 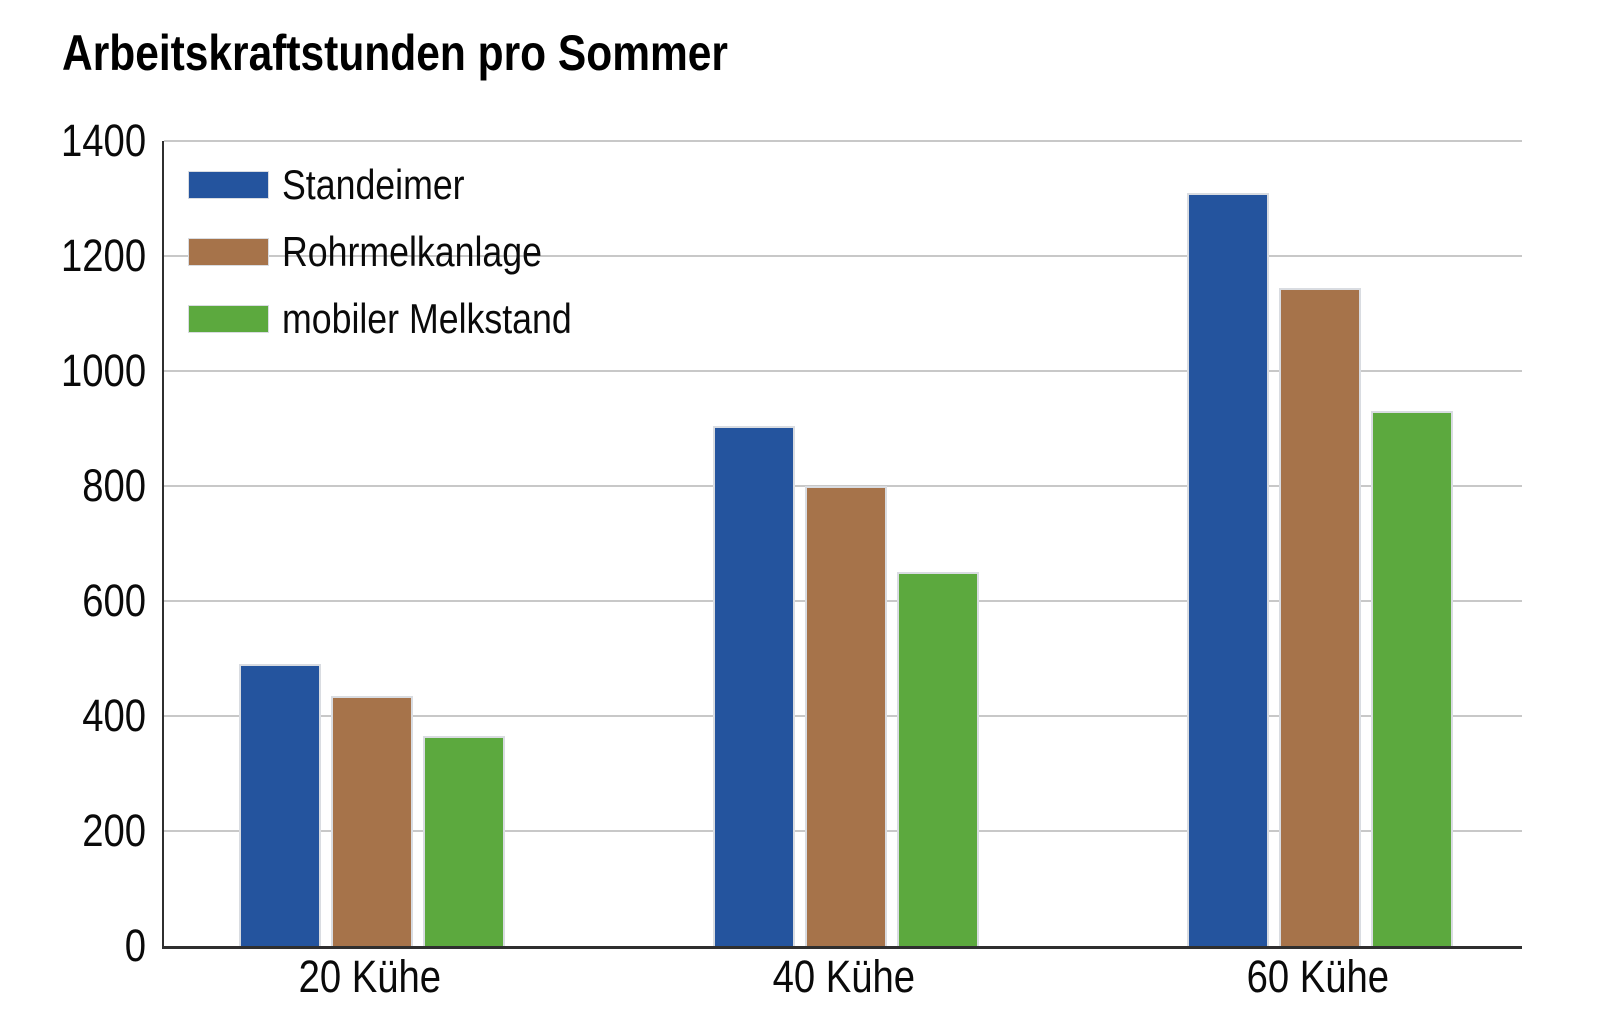 What do you see at coordinates (412, 251) in the screenshot?
I see `legend-label-text: Rohrmelkanlage` at bounding box center [412, 251].